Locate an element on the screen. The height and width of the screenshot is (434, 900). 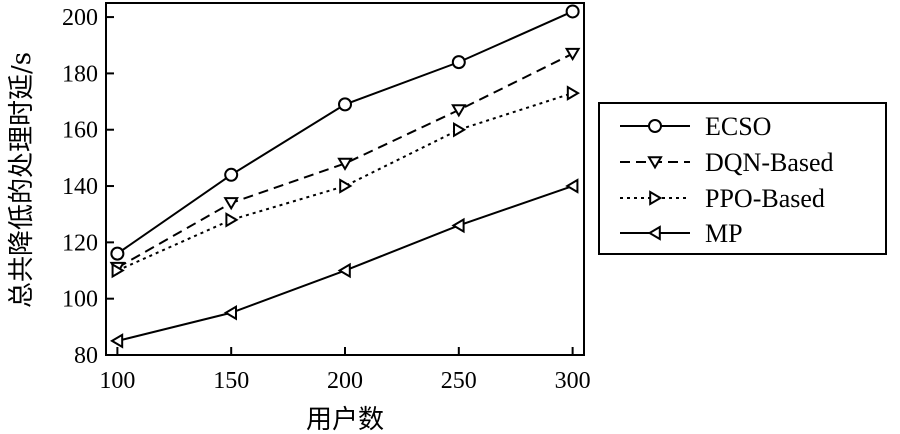
y-tick-label: 180 is located at coordinates (80, 74).